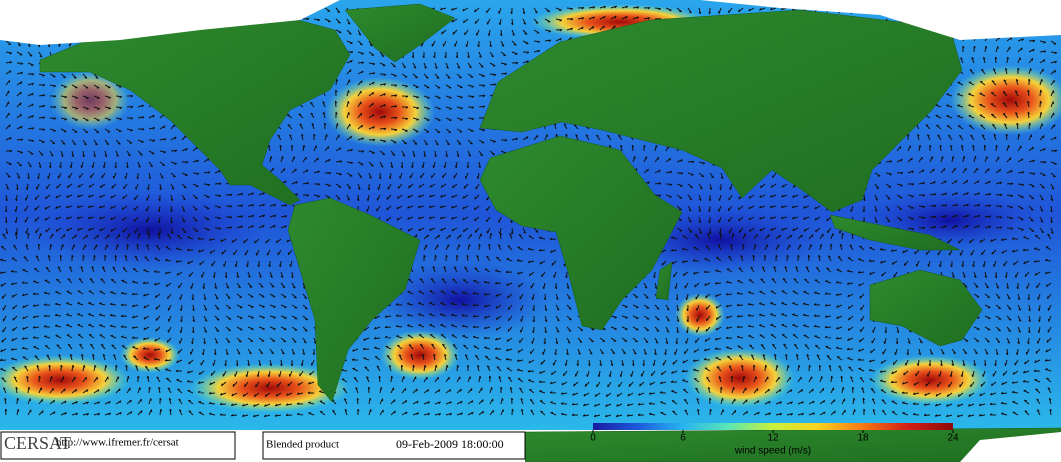 The width and height of the screenshot is (1061, 462). Describe the element at coordinates (953, 438) in the screenshot. I see `colorbar-tick-label: 24` at that location.